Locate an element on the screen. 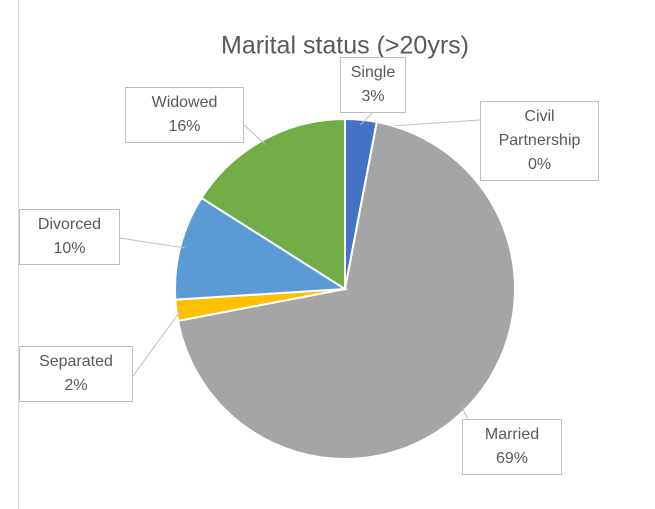 This screenshot has height=509, width=655. value-label: 10% is located at coordinates (69, 248).